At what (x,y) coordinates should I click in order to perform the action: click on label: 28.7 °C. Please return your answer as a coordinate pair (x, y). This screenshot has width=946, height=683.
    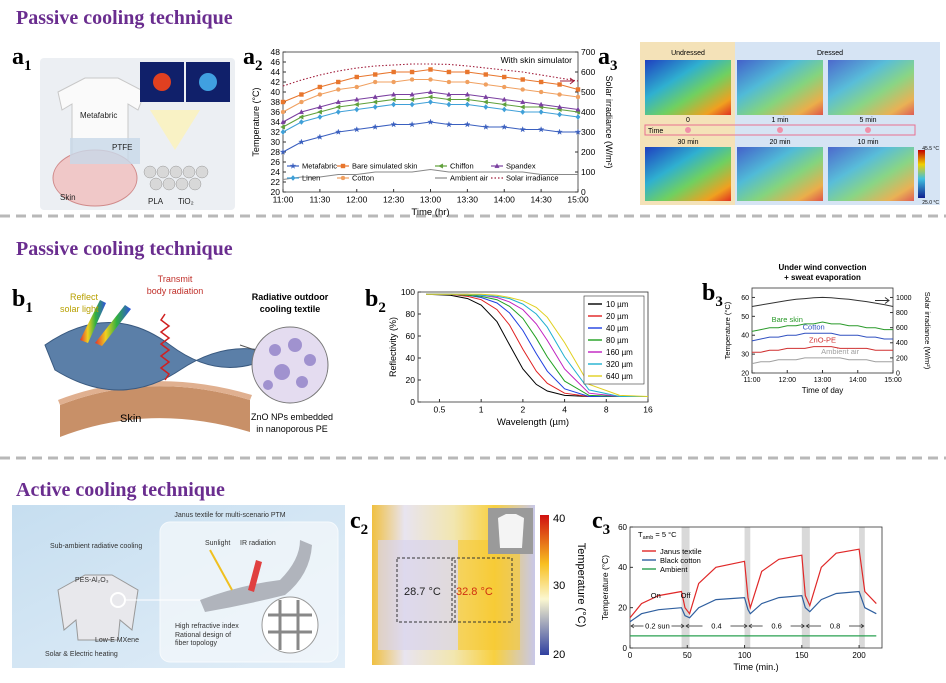
    Looking at the image, I should click on (422, 592).